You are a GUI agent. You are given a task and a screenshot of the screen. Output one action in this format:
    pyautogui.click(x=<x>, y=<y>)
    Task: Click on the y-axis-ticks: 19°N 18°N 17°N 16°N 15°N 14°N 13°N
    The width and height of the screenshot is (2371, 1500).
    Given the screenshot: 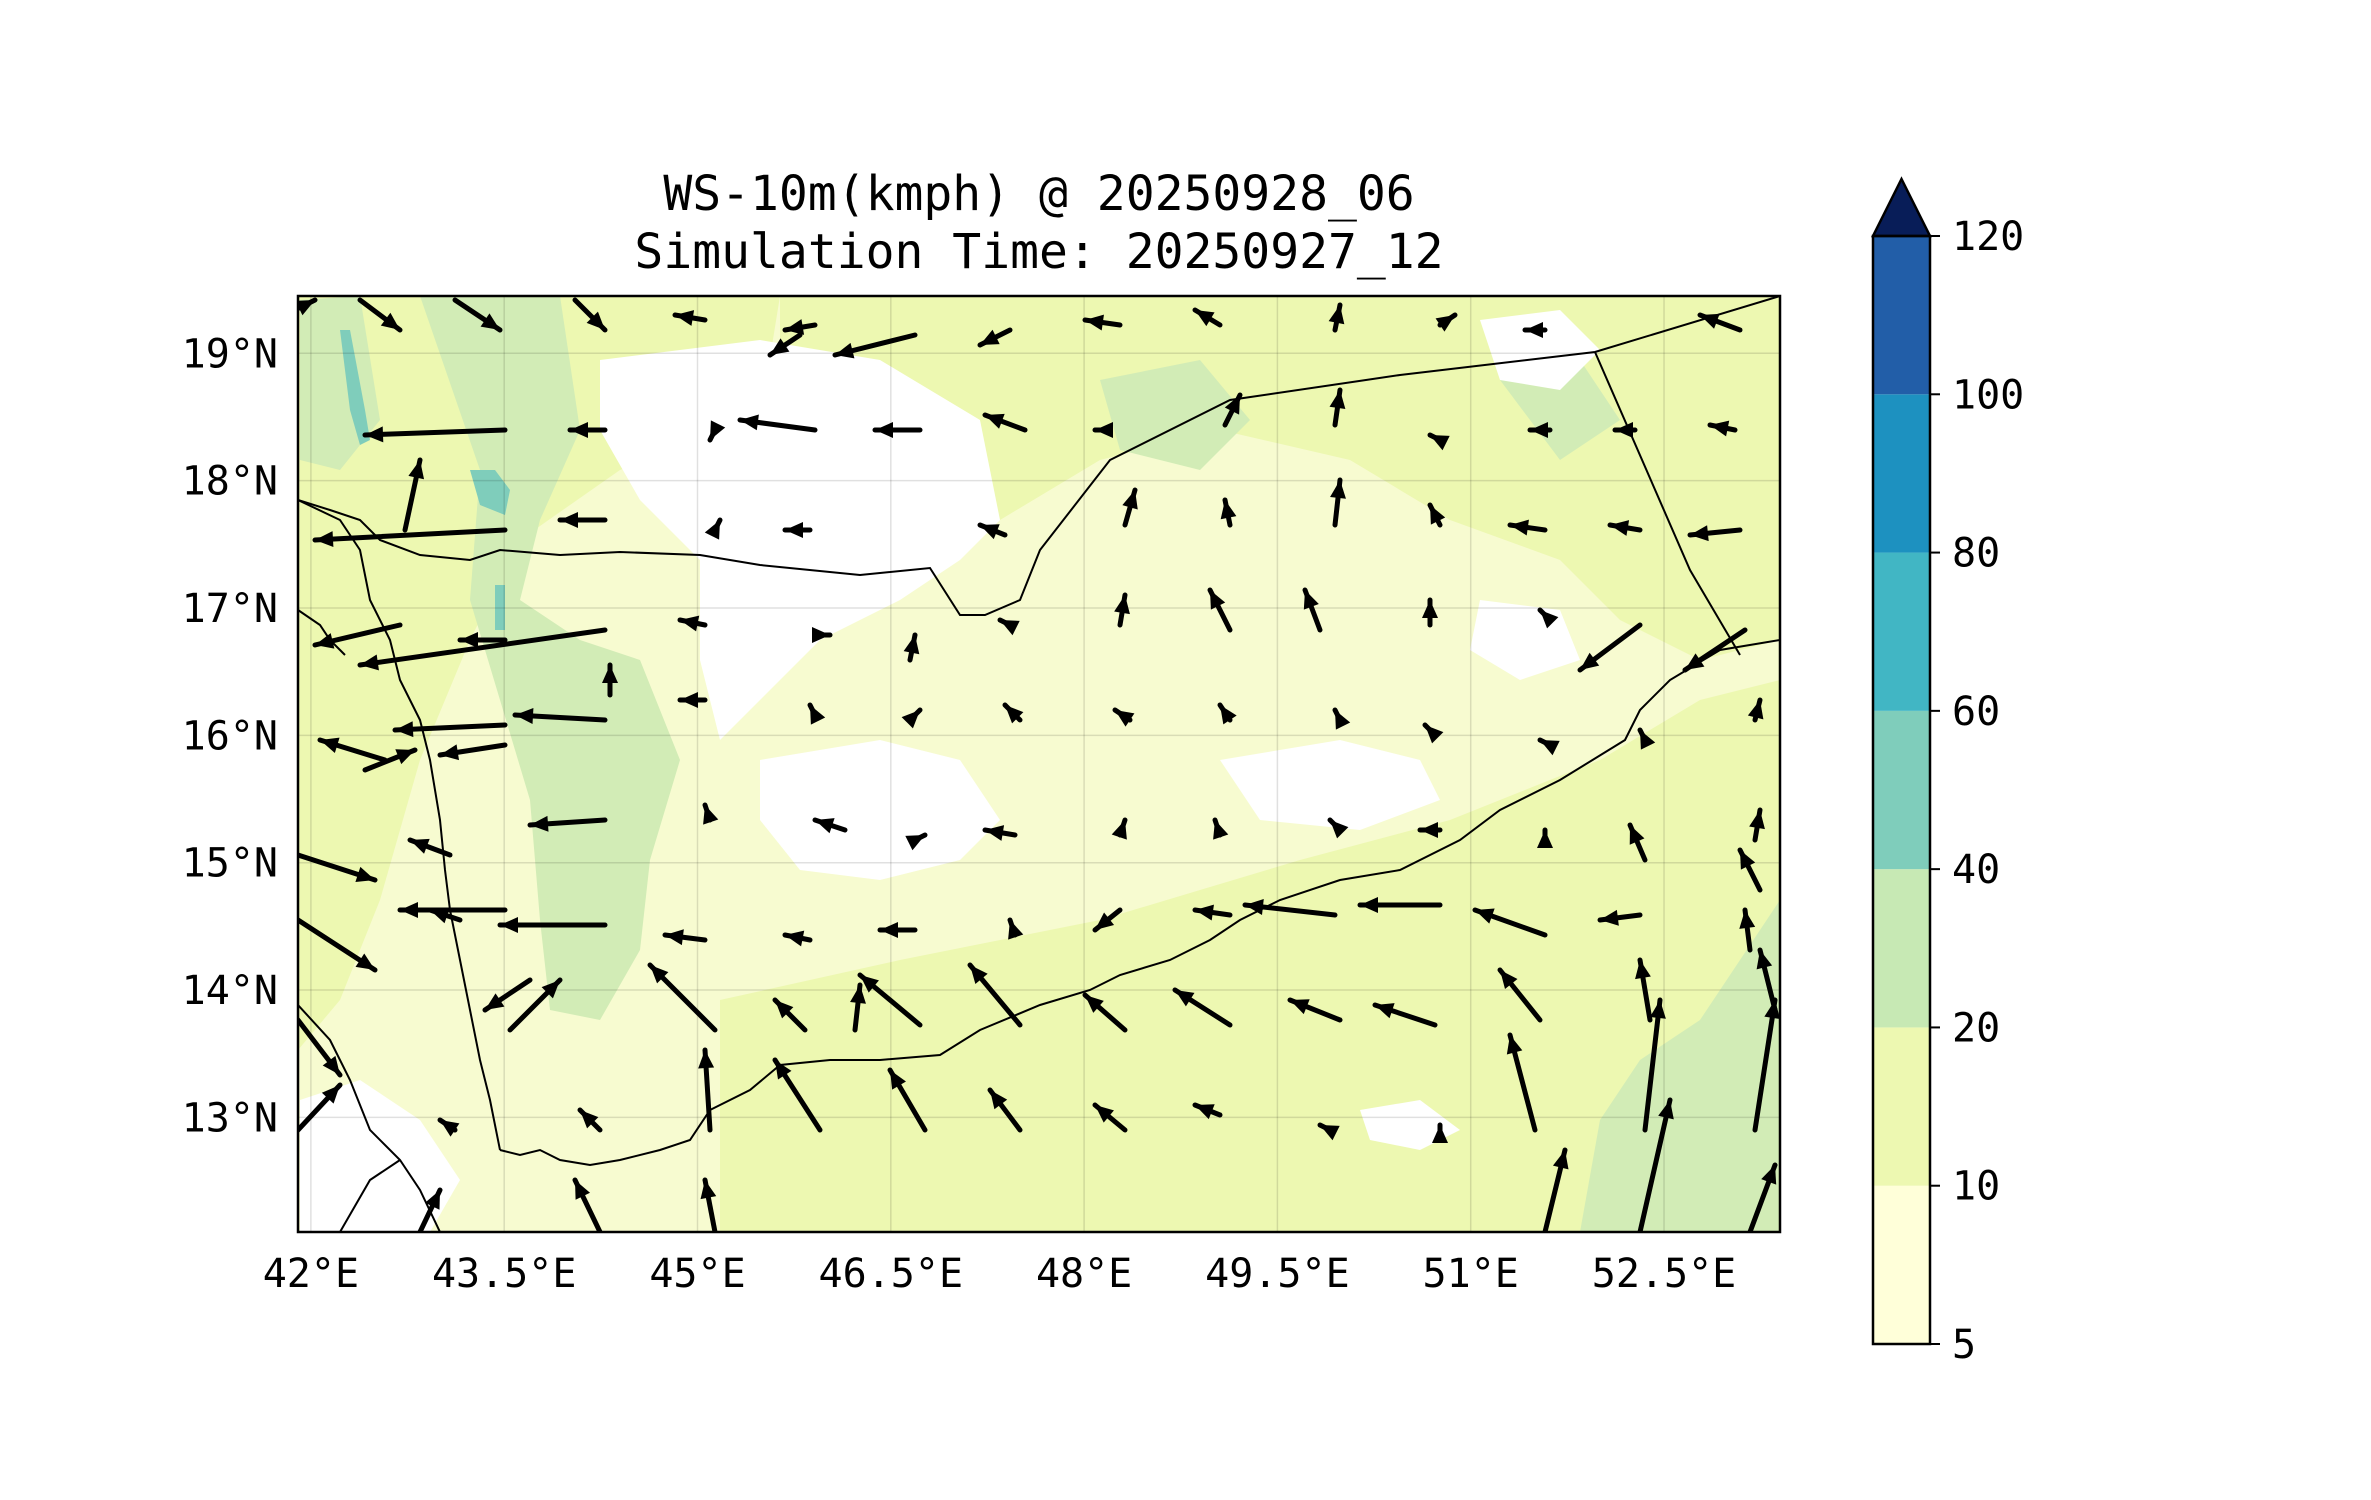 What is the action you would take?
    pyautogui.click(x=230, y=736)
    